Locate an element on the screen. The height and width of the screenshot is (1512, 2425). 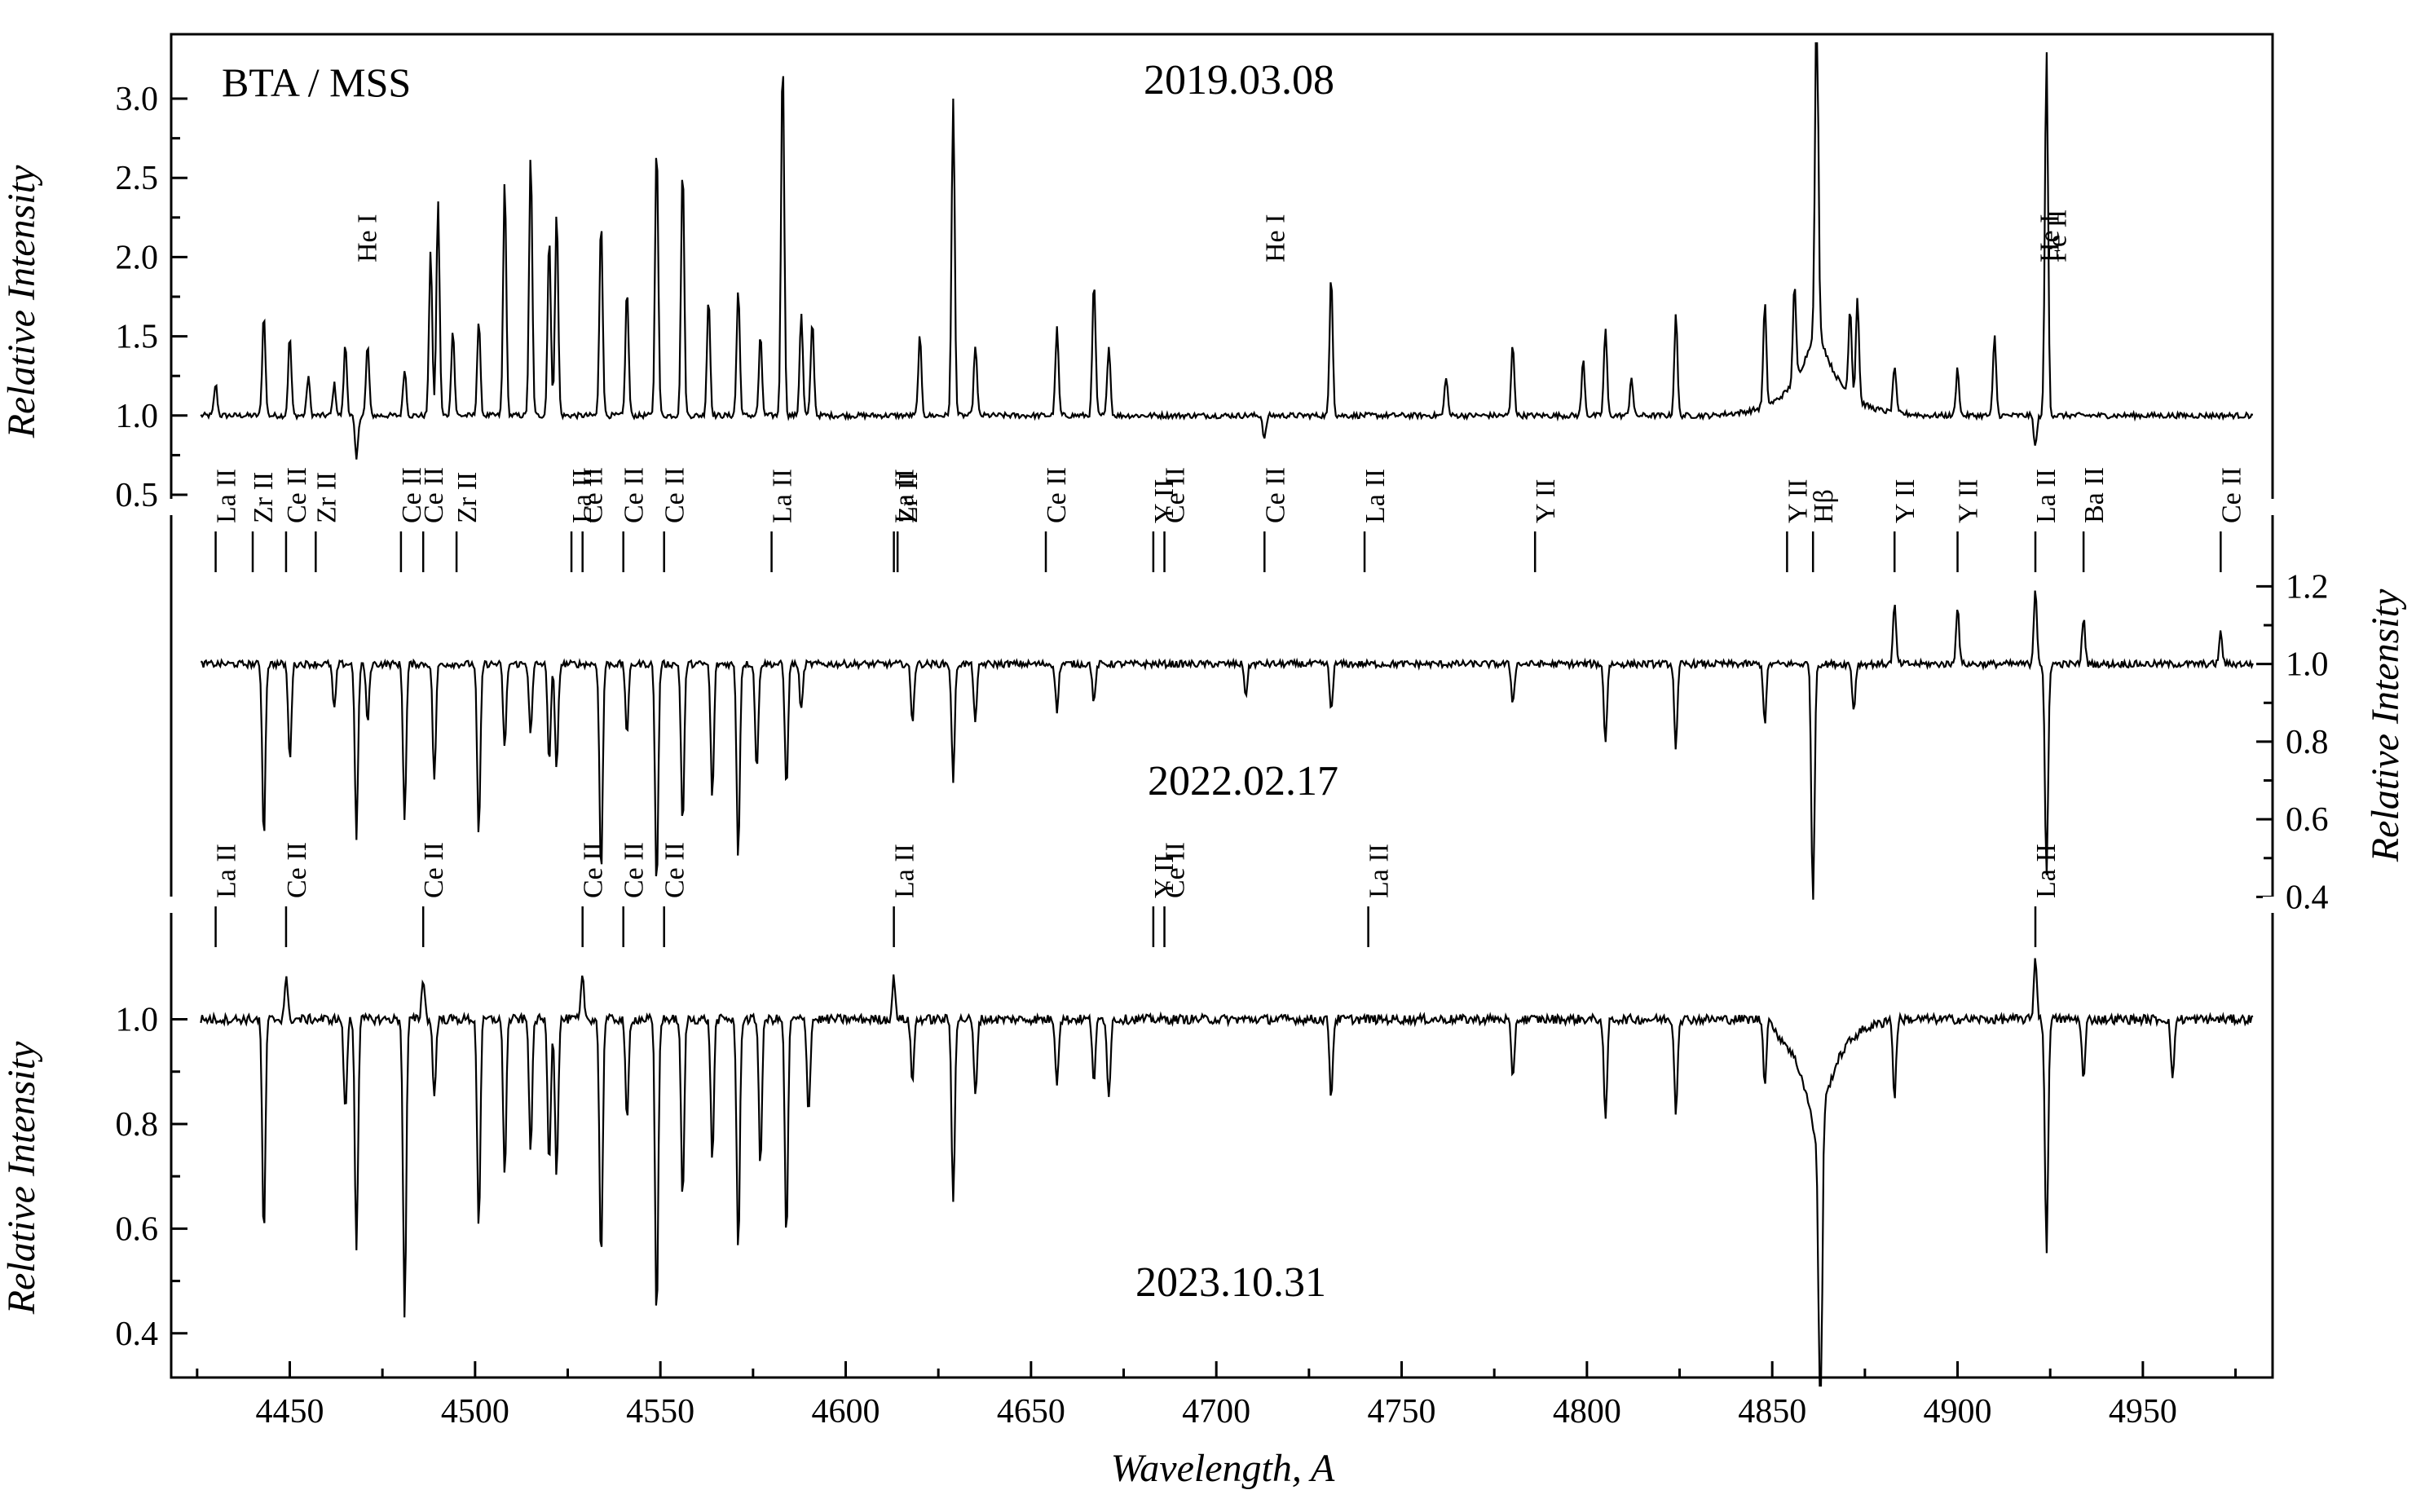
y-tick-label: 2.0 is located at coordinates (137, 257).